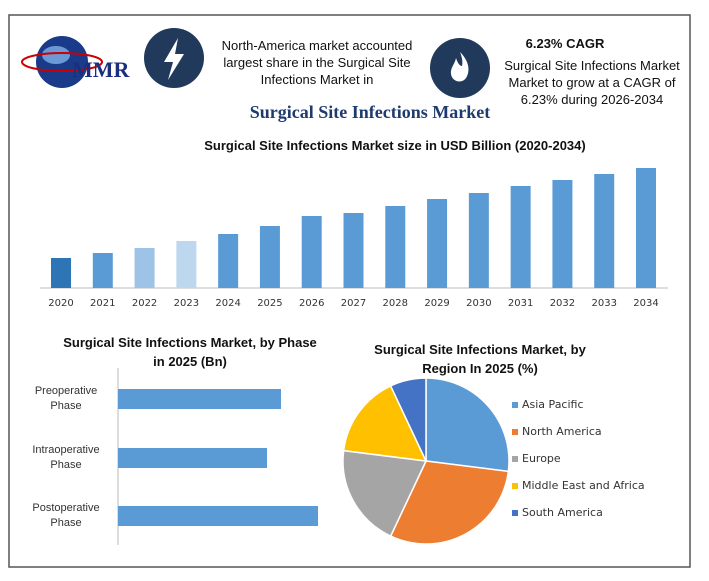  Describe the element at coordinates (562, 512) in the screenshot. I see `legend-label: South America` at that location.